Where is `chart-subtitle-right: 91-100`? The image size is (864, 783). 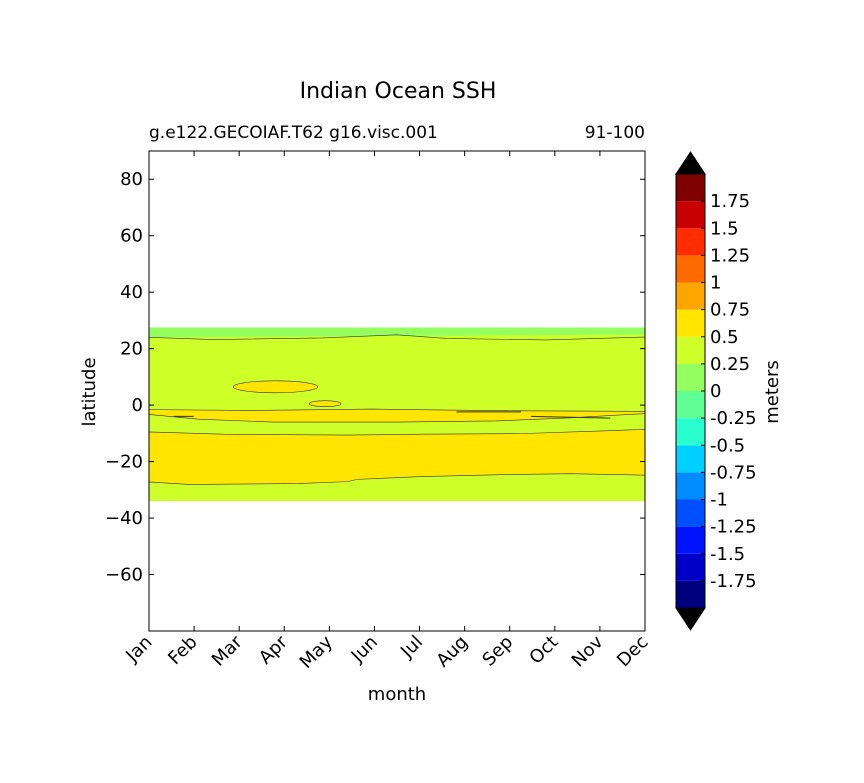
chart-subtitle-right: 91-100 is located at coordinates (615, 133).